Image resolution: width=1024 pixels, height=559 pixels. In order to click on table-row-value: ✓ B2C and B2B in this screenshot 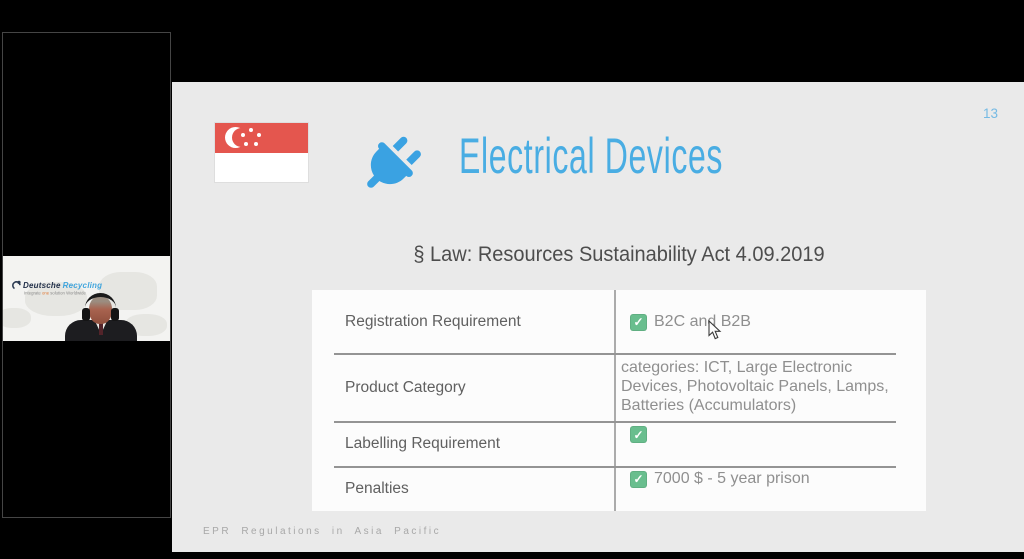, I will do `click(690, 322)`.